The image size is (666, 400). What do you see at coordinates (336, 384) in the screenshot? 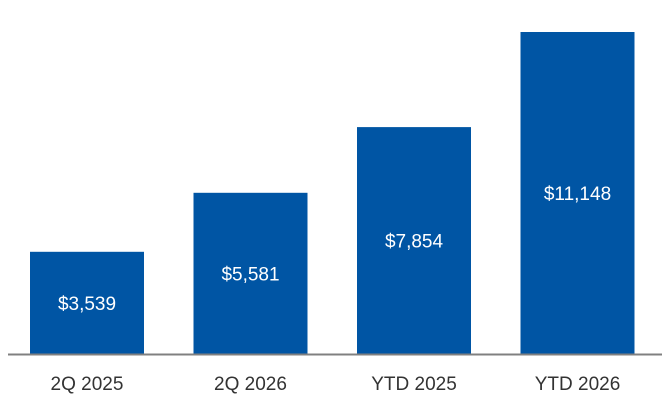
I see `x-tick-labels-group: 2Q 2025 2Q 2026 YTD 2025 YTD 2026` at bounding box center [336, 384].